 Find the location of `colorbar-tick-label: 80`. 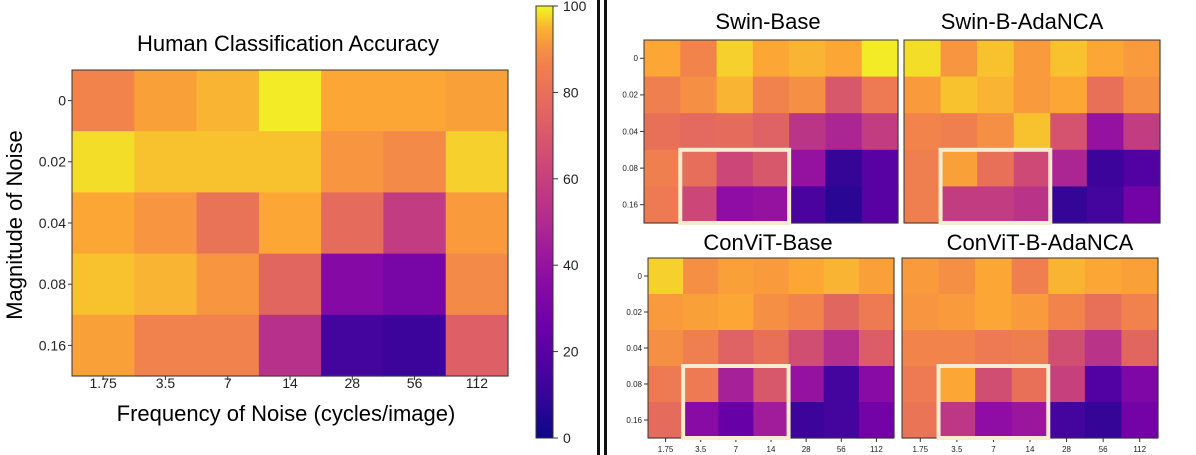

colorbar-tick-label: 80 is located at coordinates (571, 92).